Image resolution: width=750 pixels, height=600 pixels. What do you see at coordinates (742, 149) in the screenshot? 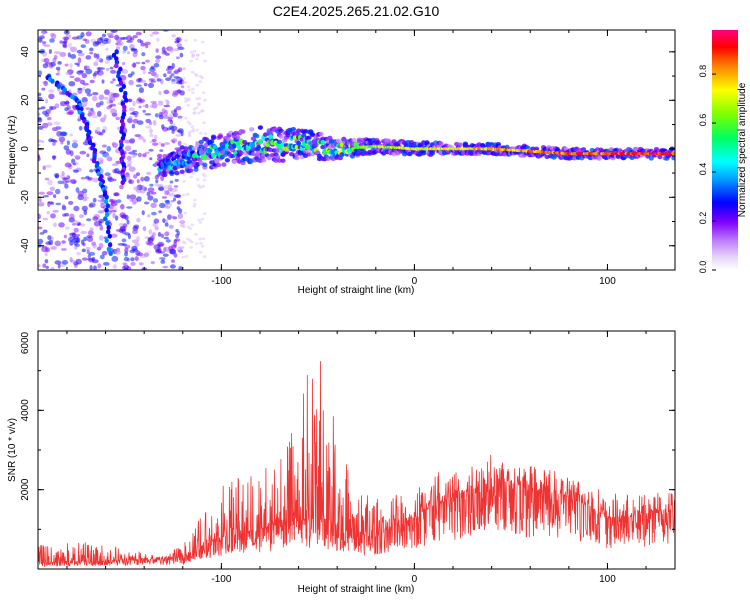
I see `colorbar-label: Normalized spectral amplitude` at bounding box center [742, 149].